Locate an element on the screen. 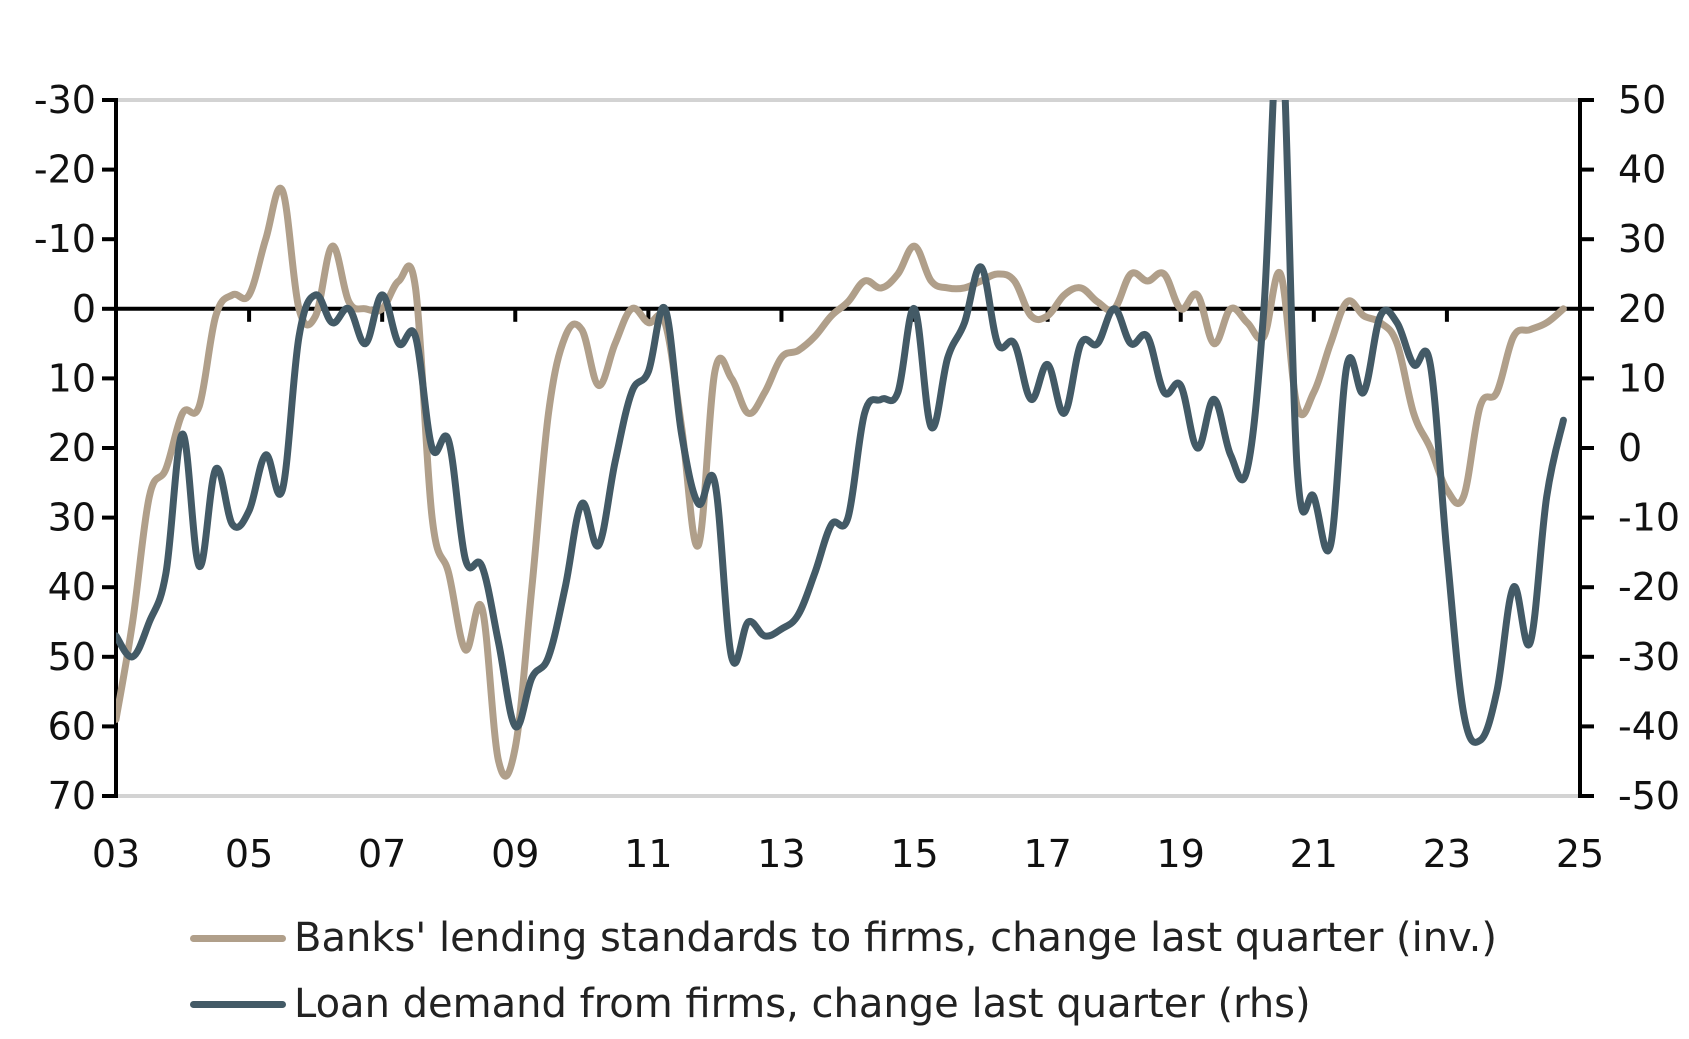 This screenshot has height=1039, width=1689. y-right-tick-label: -10 is located at coordinates (1649, 518).